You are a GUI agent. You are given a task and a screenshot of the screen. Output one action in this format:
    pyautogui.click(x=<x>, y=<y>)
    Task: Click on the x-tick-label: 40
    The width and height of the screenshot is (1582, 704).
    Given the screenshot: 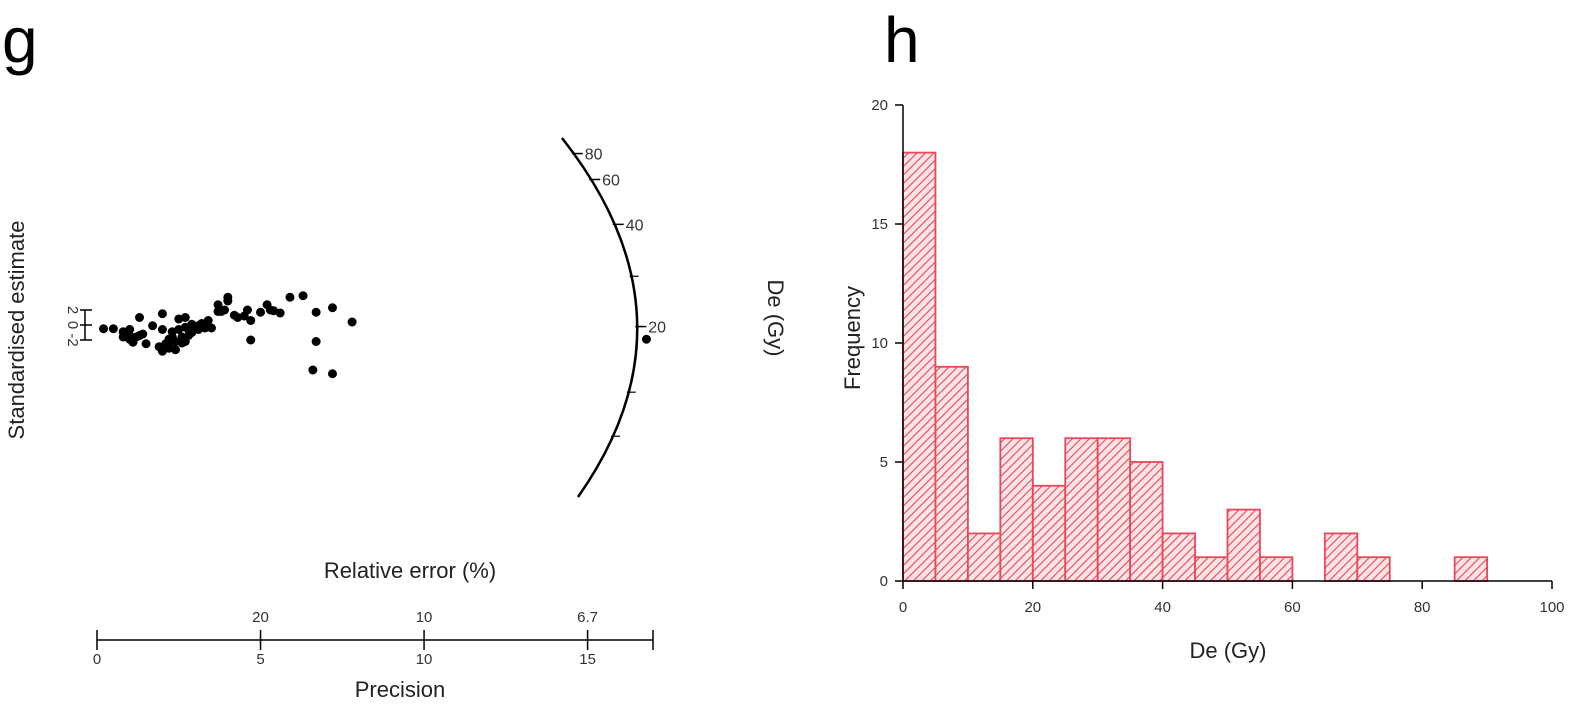 What is the action you would take?
    pyautogui.click(x=1162, y=607)
    